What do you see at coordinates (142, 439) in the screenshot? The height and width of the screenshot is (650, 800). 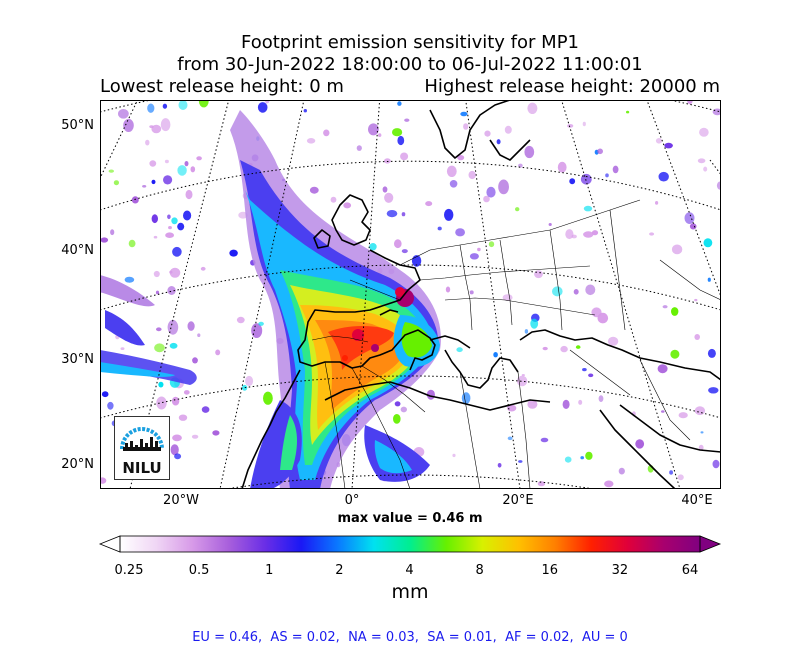 I see `nilu-logo-graphic` at bounding box center [142, 439].